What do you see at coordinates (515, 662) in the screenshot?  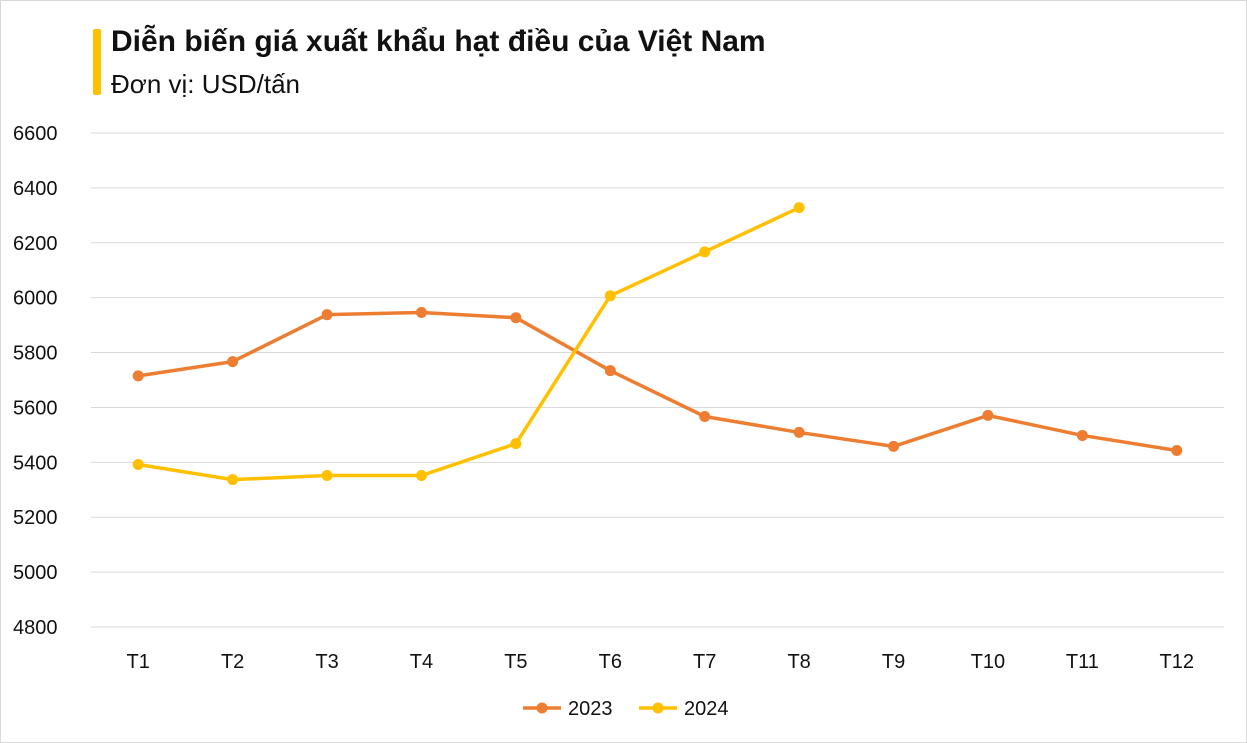 I see `x-tick-label: T5` at bounding box center [515, 662].